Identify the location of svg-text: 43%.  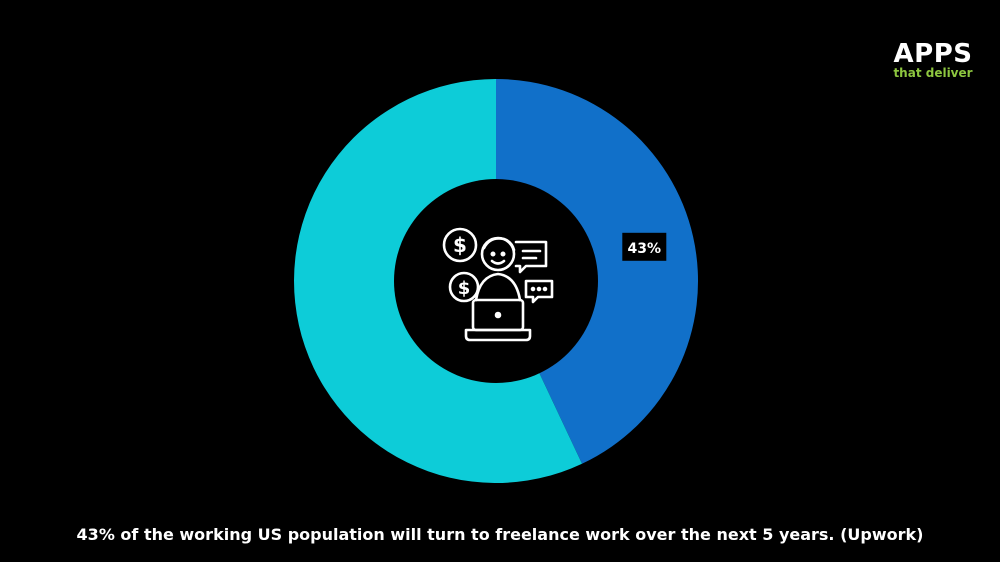
(645, 249).